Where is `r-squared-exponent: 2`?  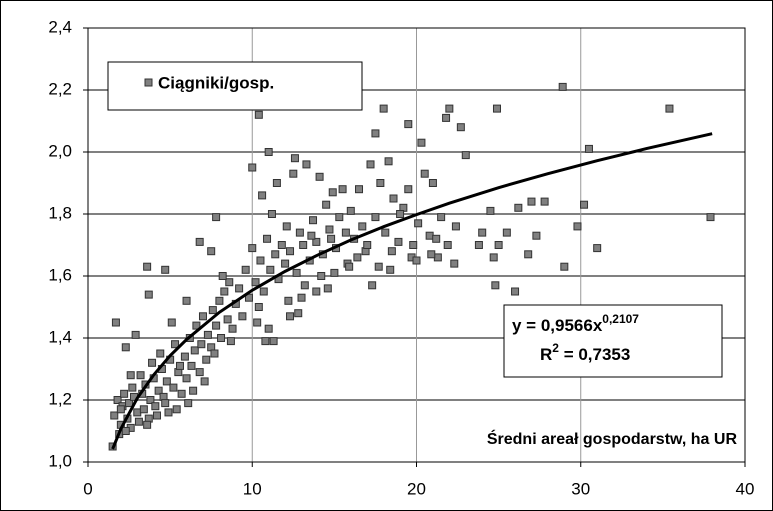 r-squared-exponent: 2 is located at coordinates (555, 348).